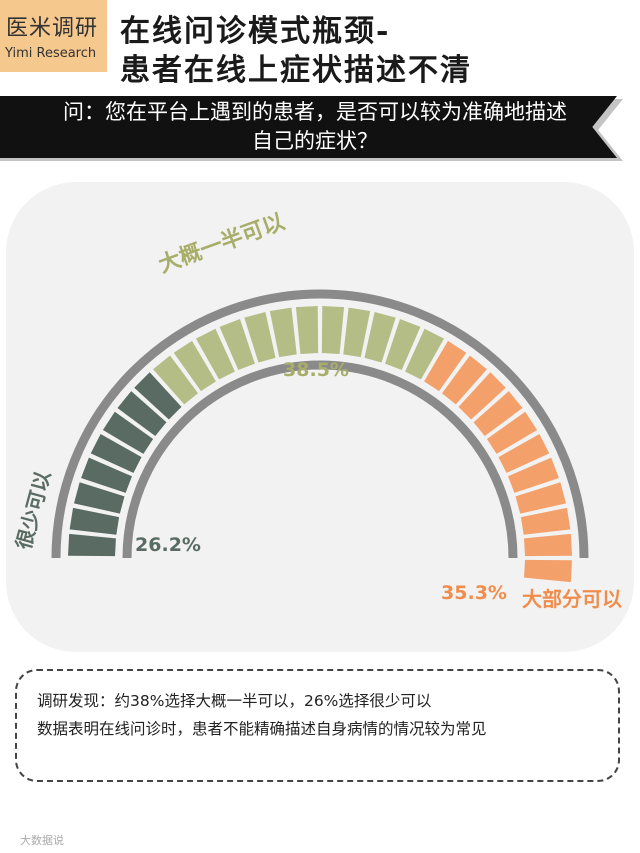 This screenshot has height=853, width=640. I want to click on category-label-little: 很少可以, so click(33, 509).